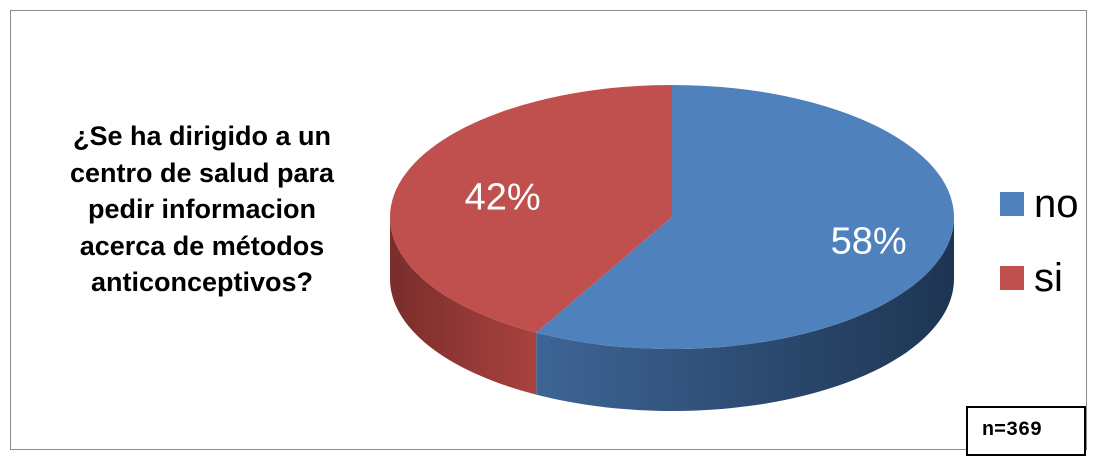  I want to click on chart-title-line-4: acerca de métodos, so click(202, 245).